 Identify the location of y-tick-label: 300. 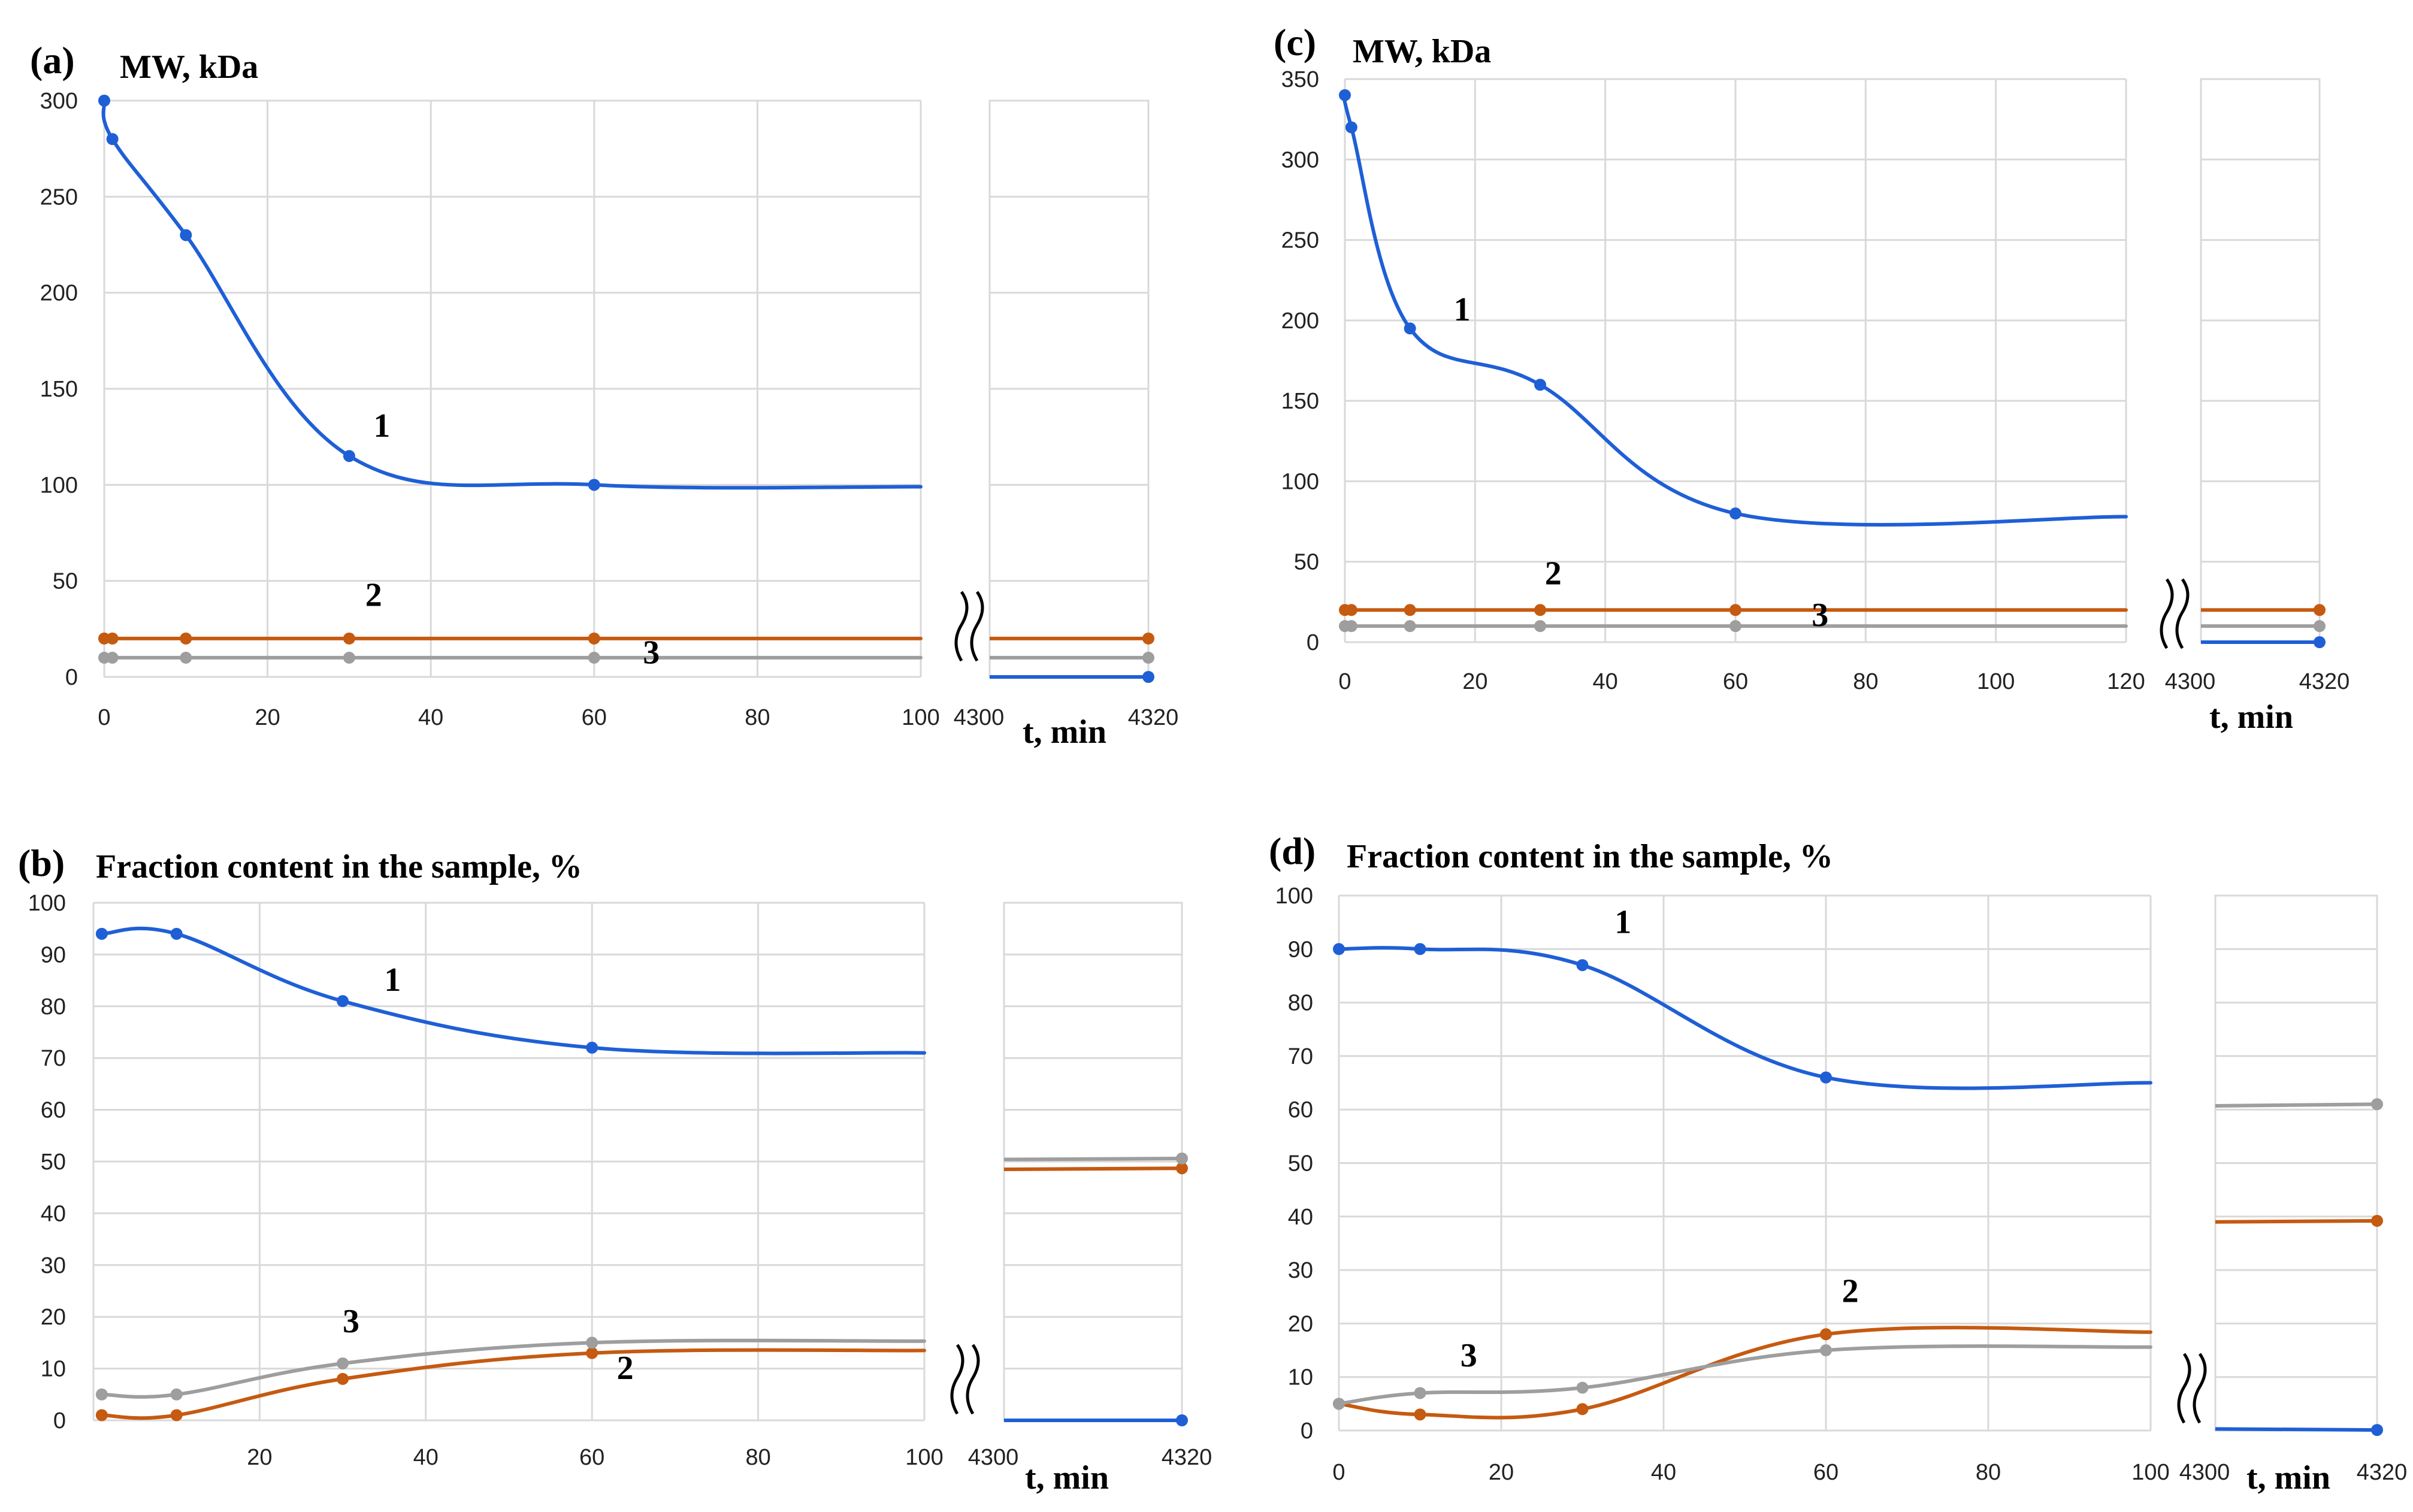
(59, 101).